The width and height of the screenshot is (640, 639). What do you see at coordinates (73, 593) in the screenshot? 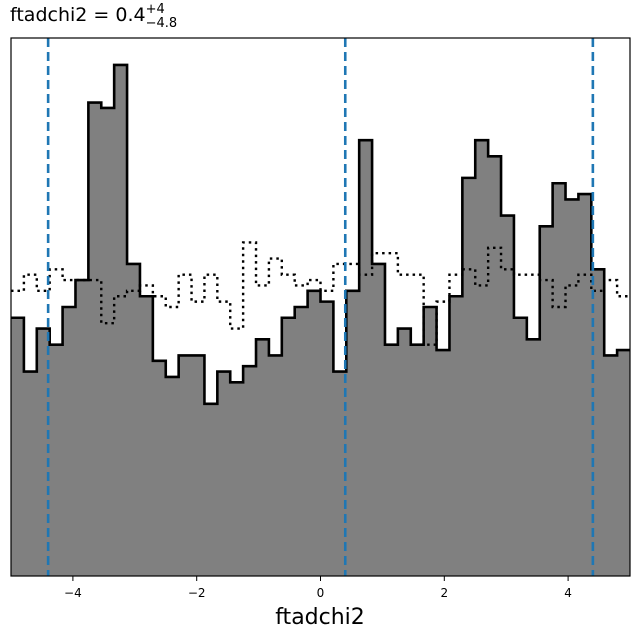
I see `x-tick-label: −4` at bounding box center [73, 593].